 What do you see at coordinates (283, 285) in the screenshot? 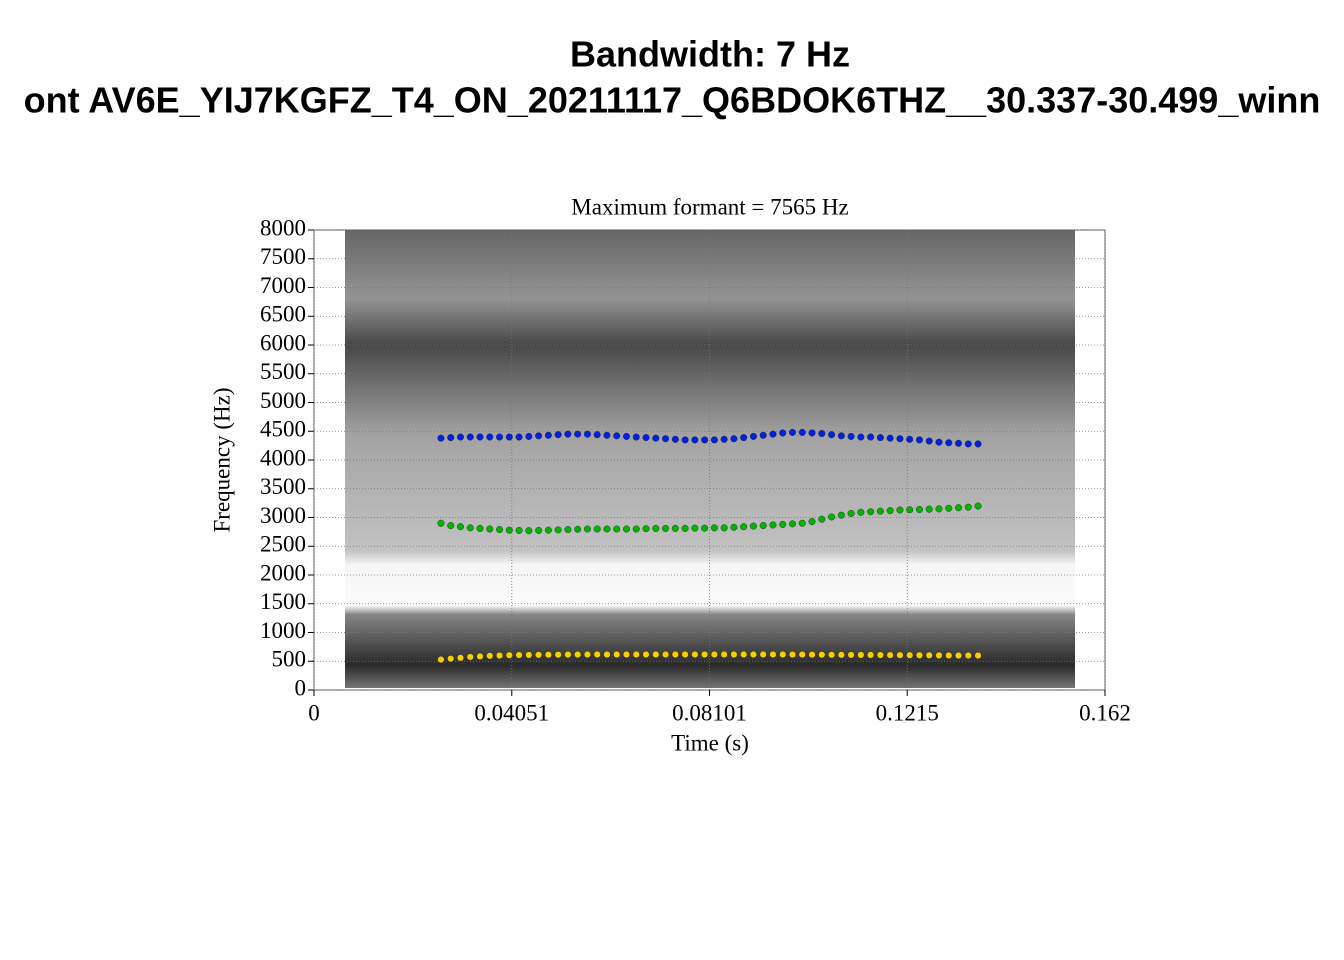
I see `y-tick-label: 7000` at bounding box center [283, 285].